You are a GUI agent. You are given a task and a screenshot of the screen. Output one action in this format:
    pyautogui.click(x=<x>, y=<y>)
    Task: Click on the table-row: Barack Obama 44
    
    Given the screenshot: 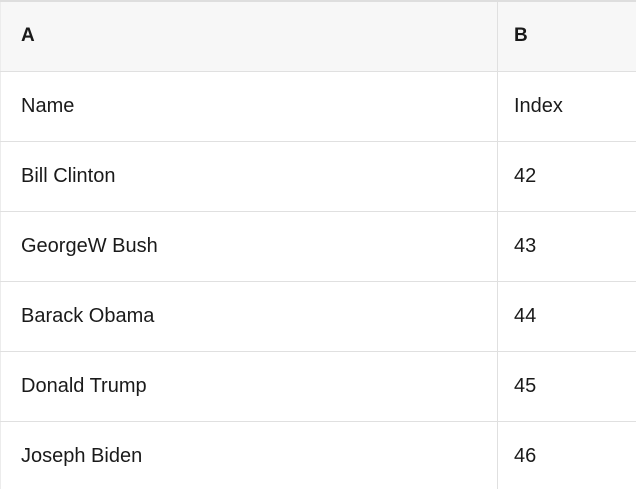 What is the action you would take?
    pyautogui.click(x=318, y=316)
    